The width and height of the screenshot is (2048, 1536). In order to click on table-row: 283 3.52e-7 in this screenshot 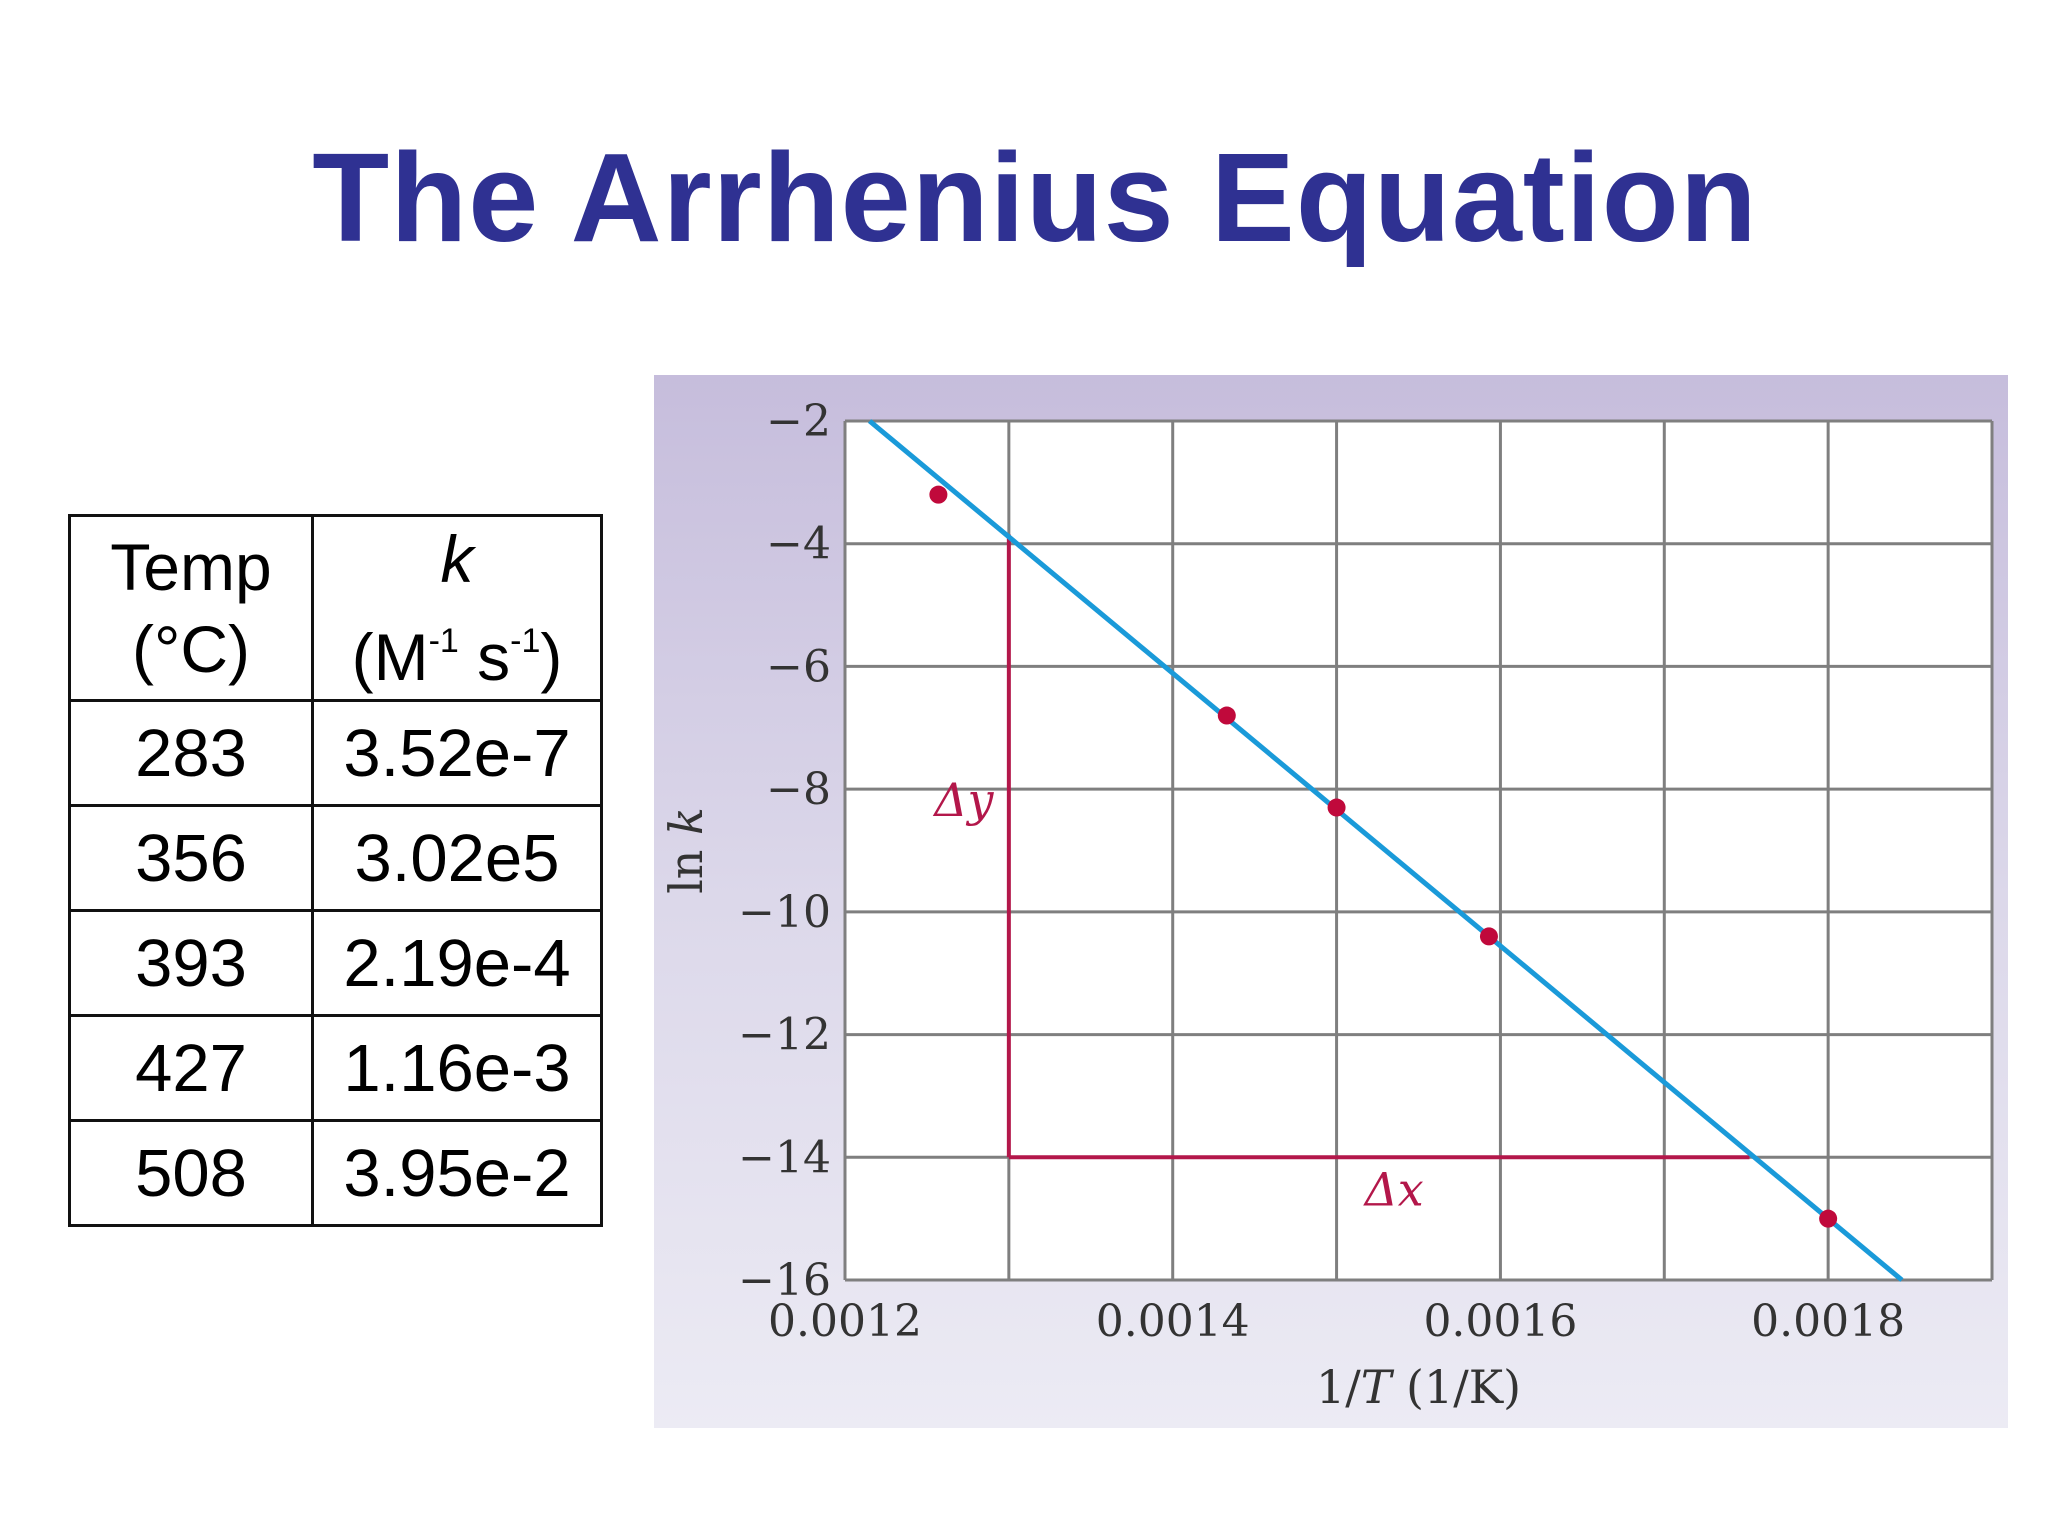, I will do `click(335, 753)`.